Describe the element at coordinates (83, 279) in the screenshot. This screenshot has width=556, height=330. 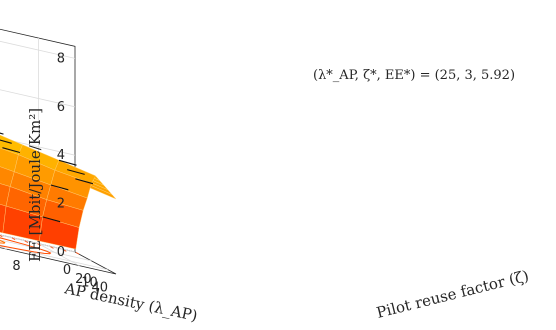
I see `x-tick-label: 20` at that location.